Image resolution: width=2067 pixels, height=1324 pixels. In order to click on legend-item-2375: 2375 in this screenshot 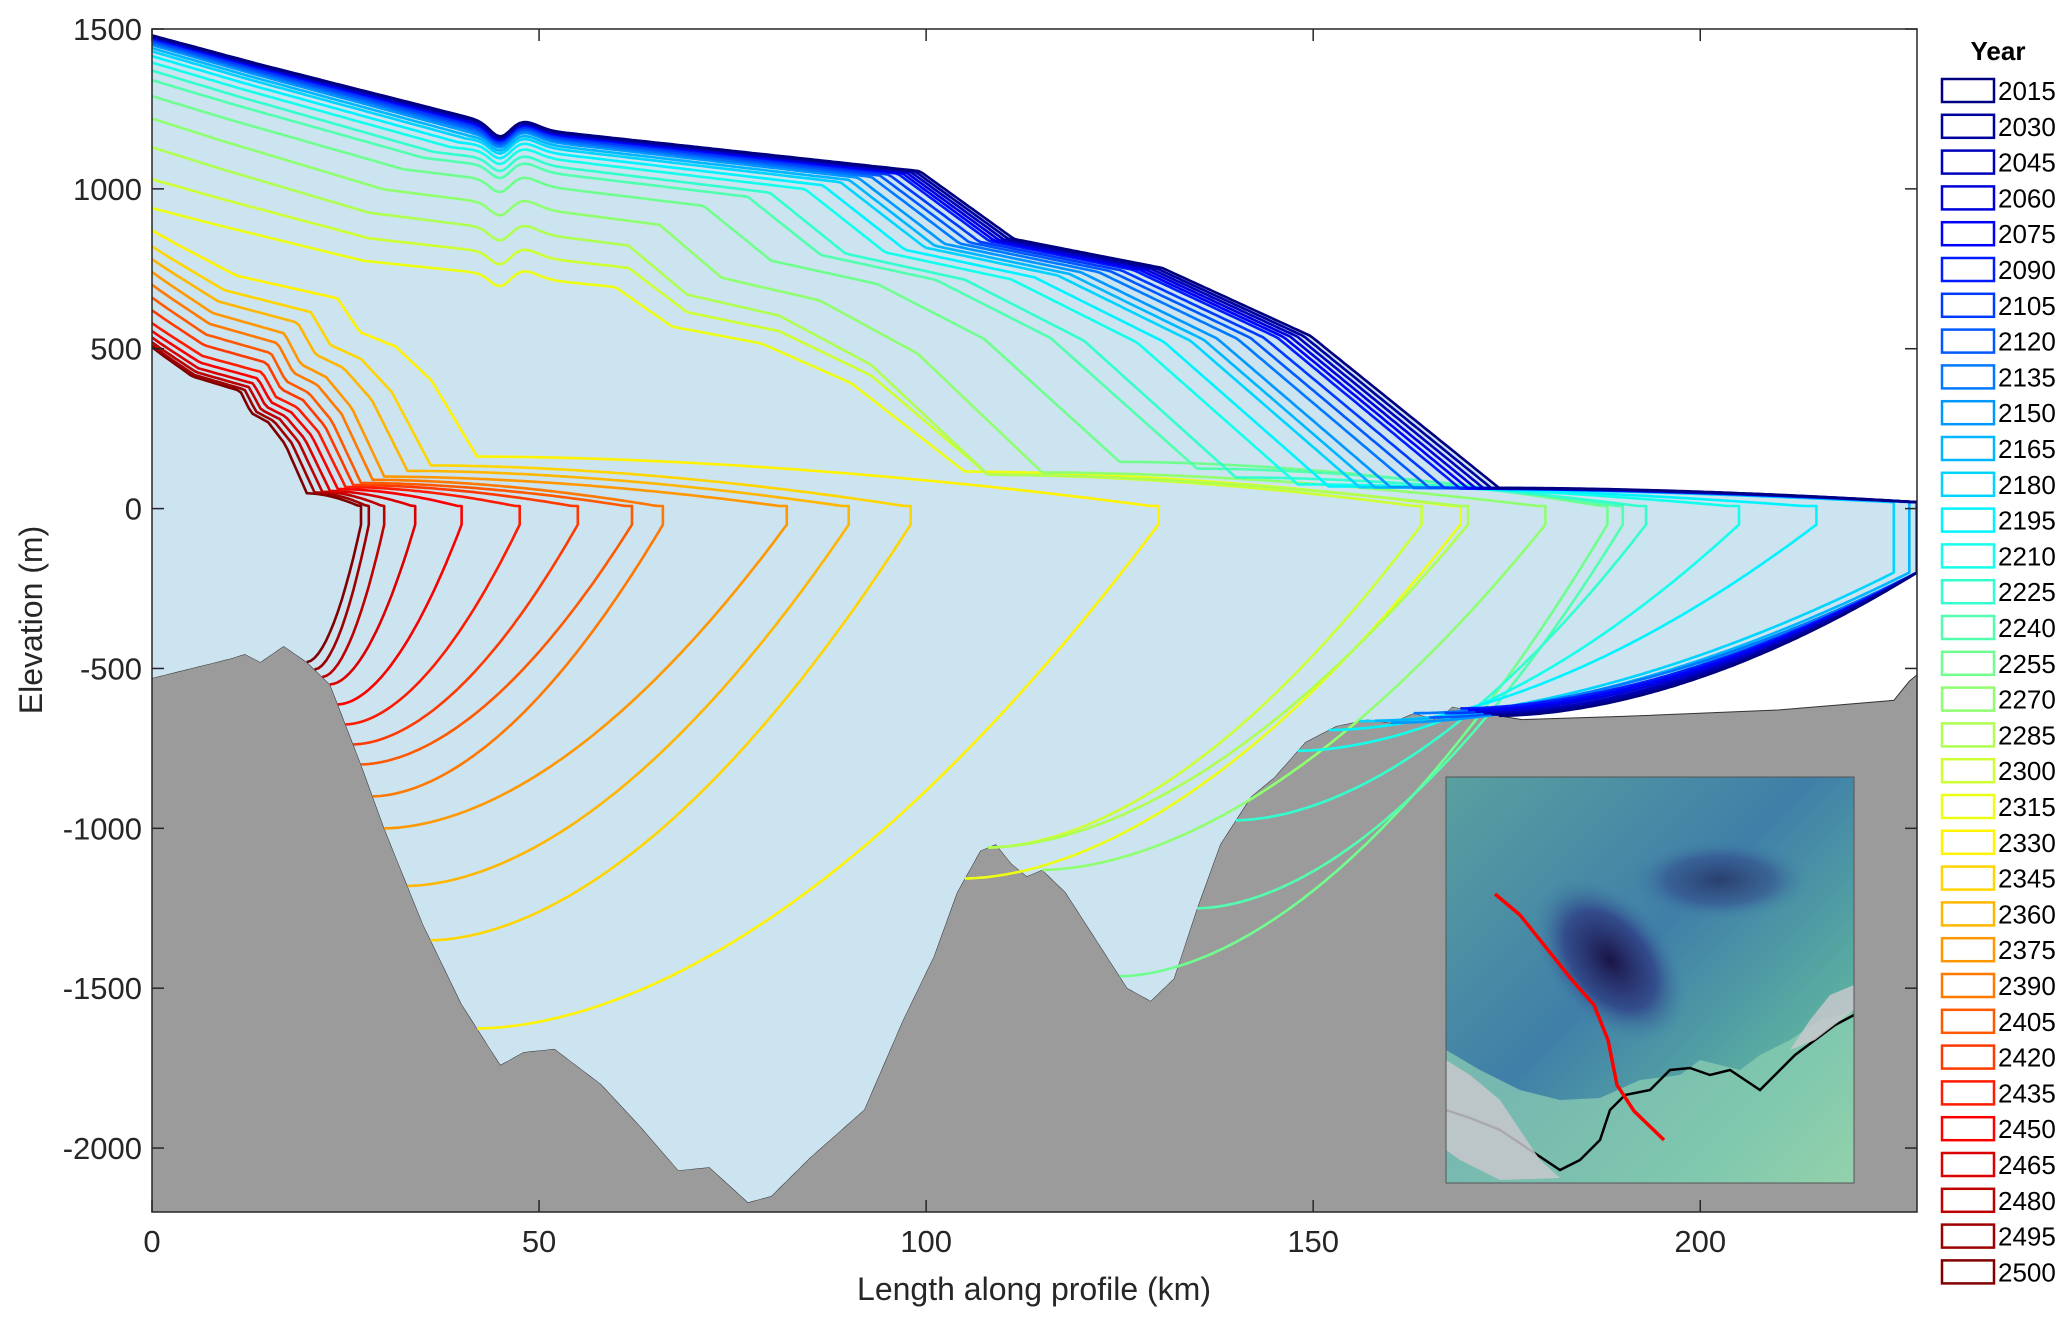, I will do `click(1998, 950)`.